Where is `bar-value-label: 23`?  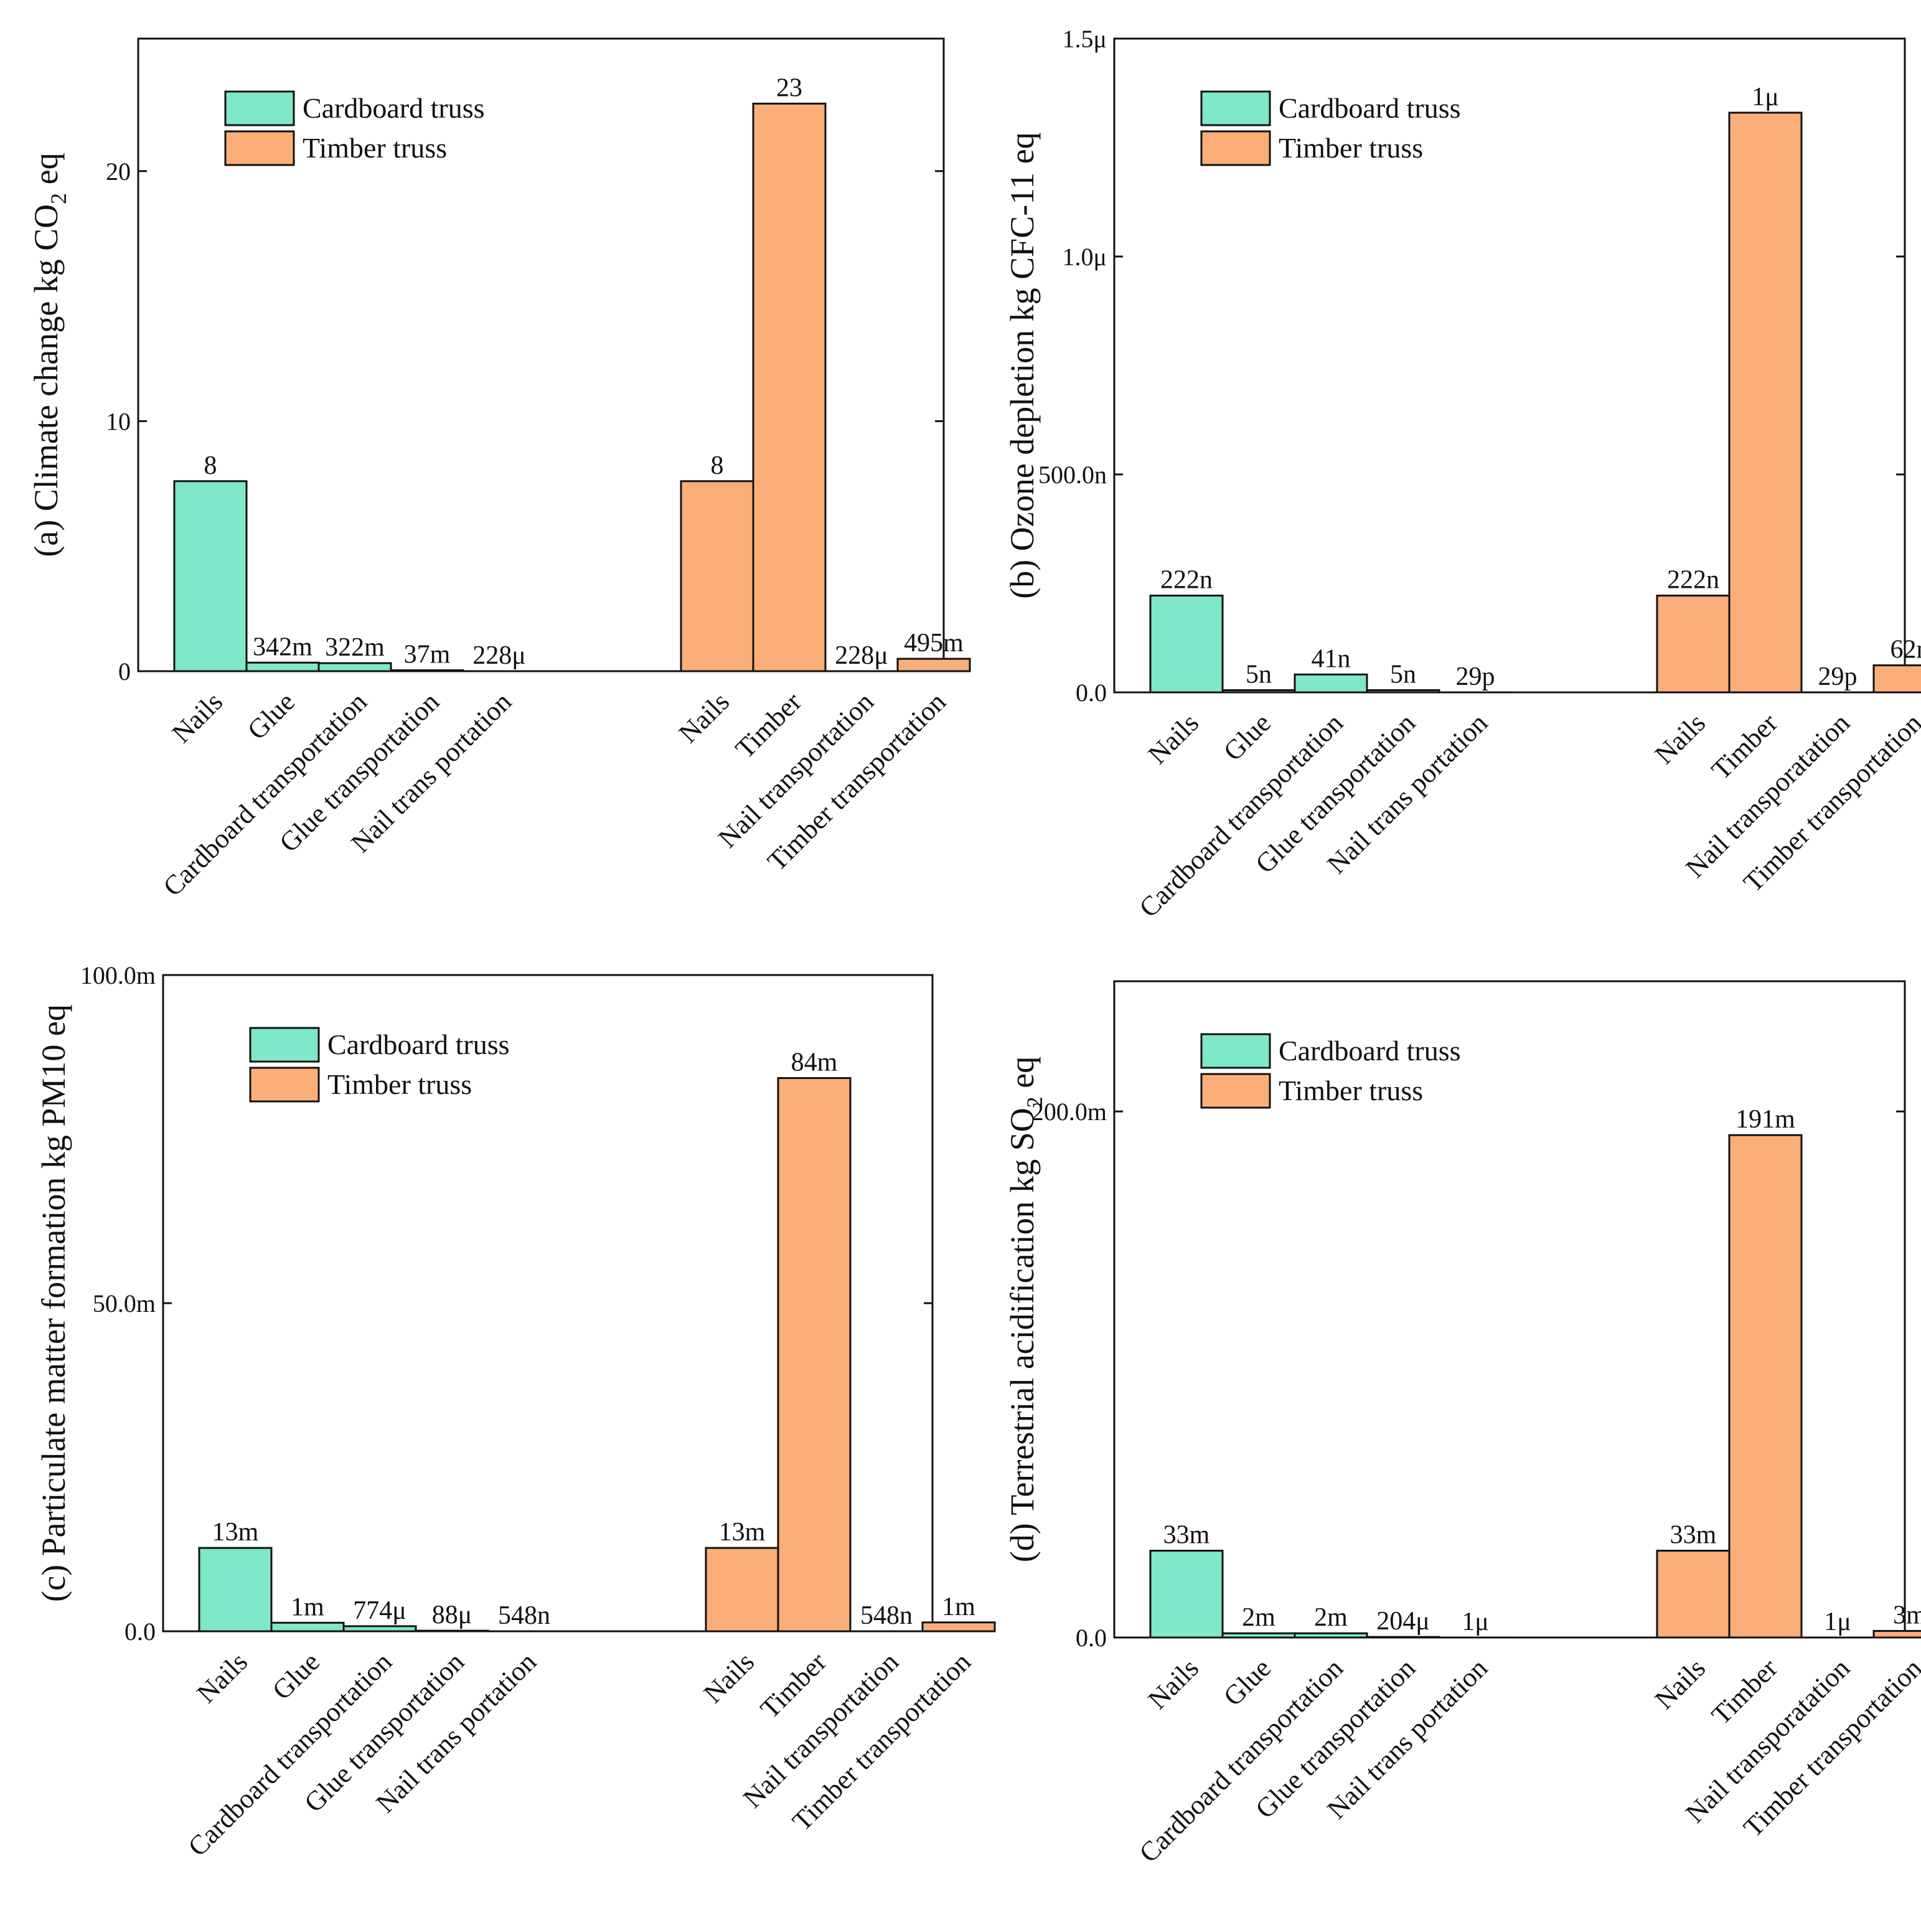 bar-value-label: 23 is located at coordinates (789, 87).